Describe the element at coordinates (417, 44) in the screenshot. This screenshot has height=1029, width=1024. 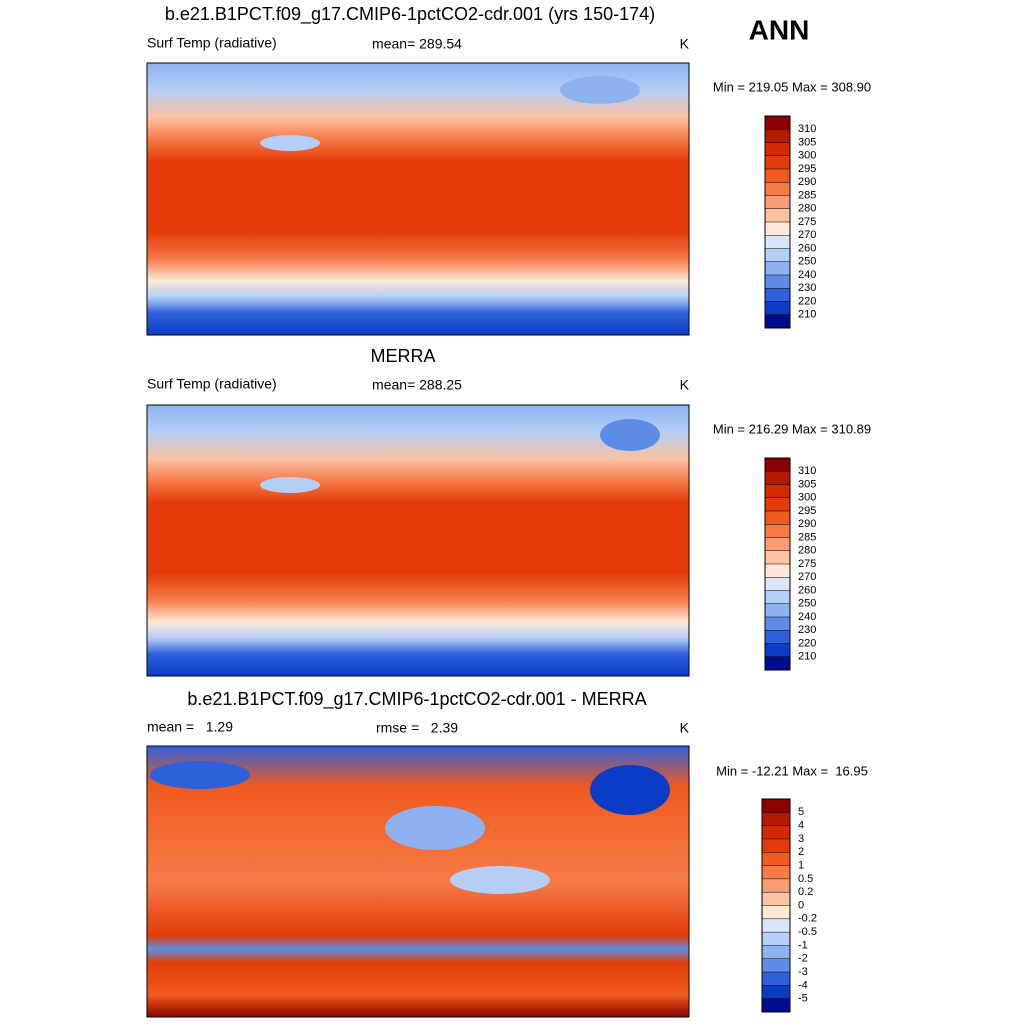
I see `center-label: mean= 289.54` at that location.